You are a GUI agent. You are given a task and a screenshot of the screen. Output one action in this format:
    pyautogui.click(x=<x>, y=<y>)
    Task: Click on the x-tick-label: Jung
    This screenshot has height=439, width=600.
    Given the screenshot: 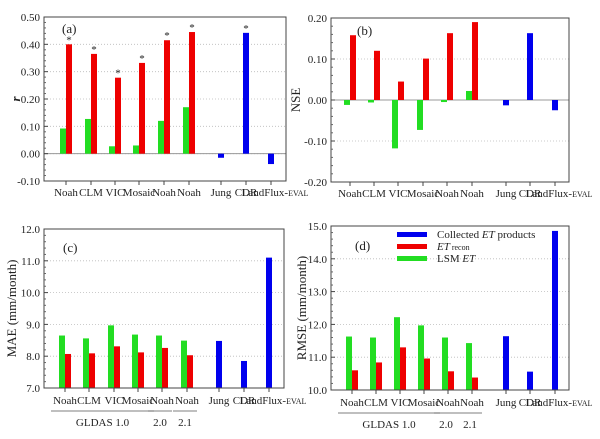 What is the action you would take?
    pyautogui.click(x=221, y=193)
    